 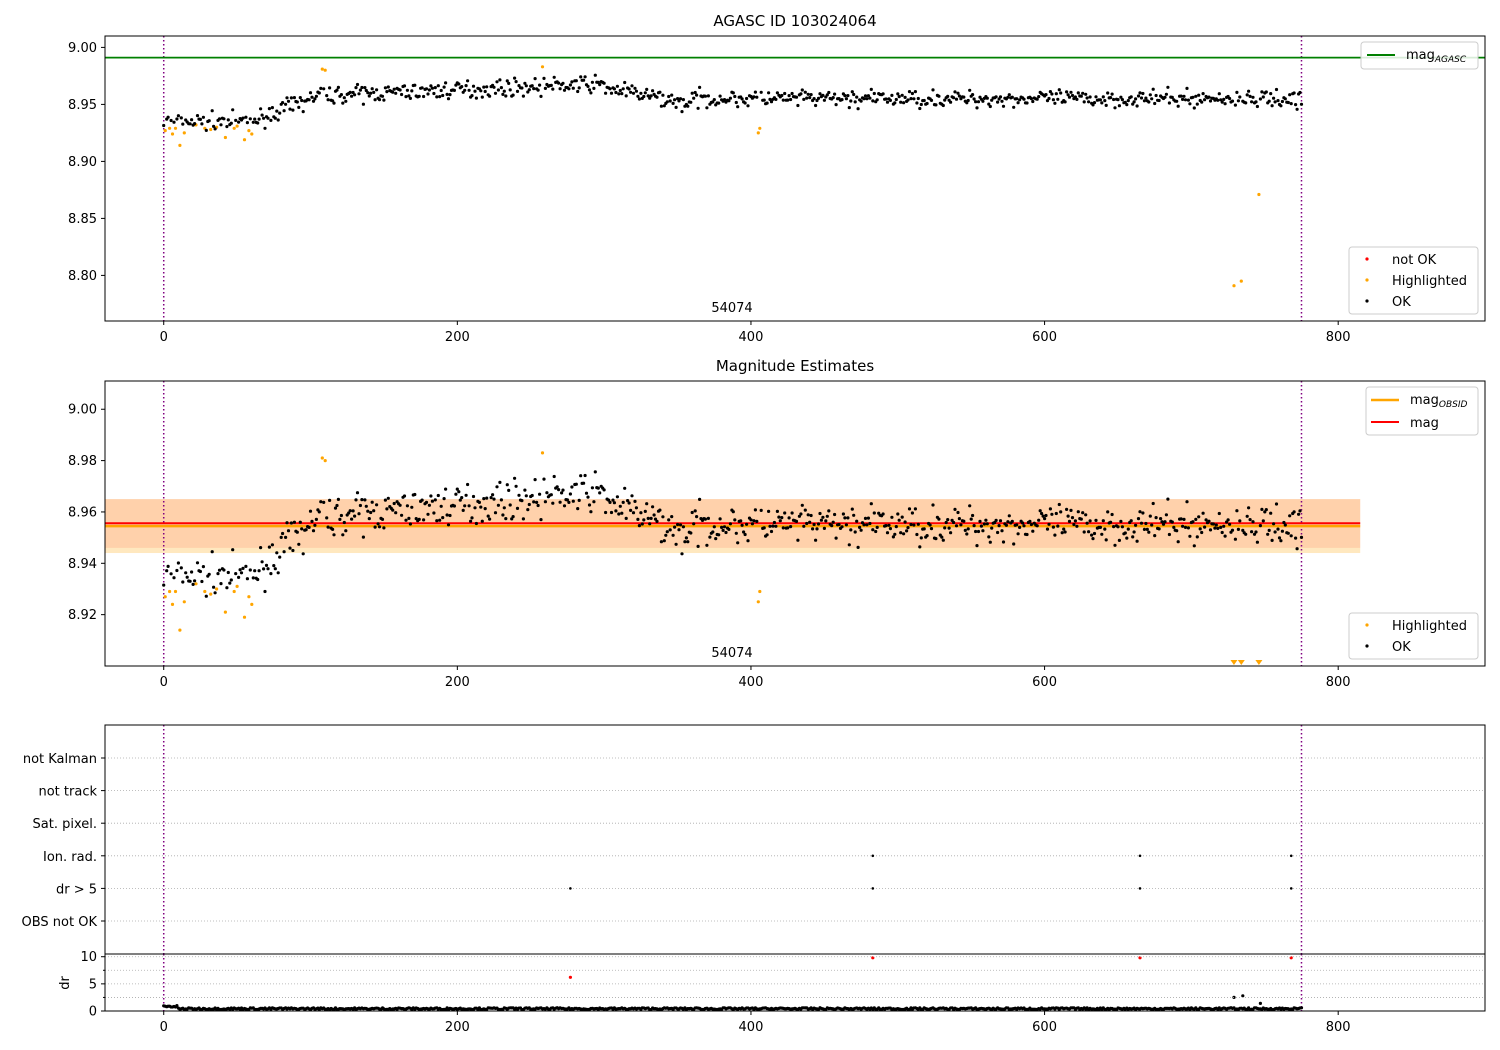 What do you see at coordinates (1044, 682) in the screenshot?
I see `x-tick-label: 600` at bounding box center [1044, 682].